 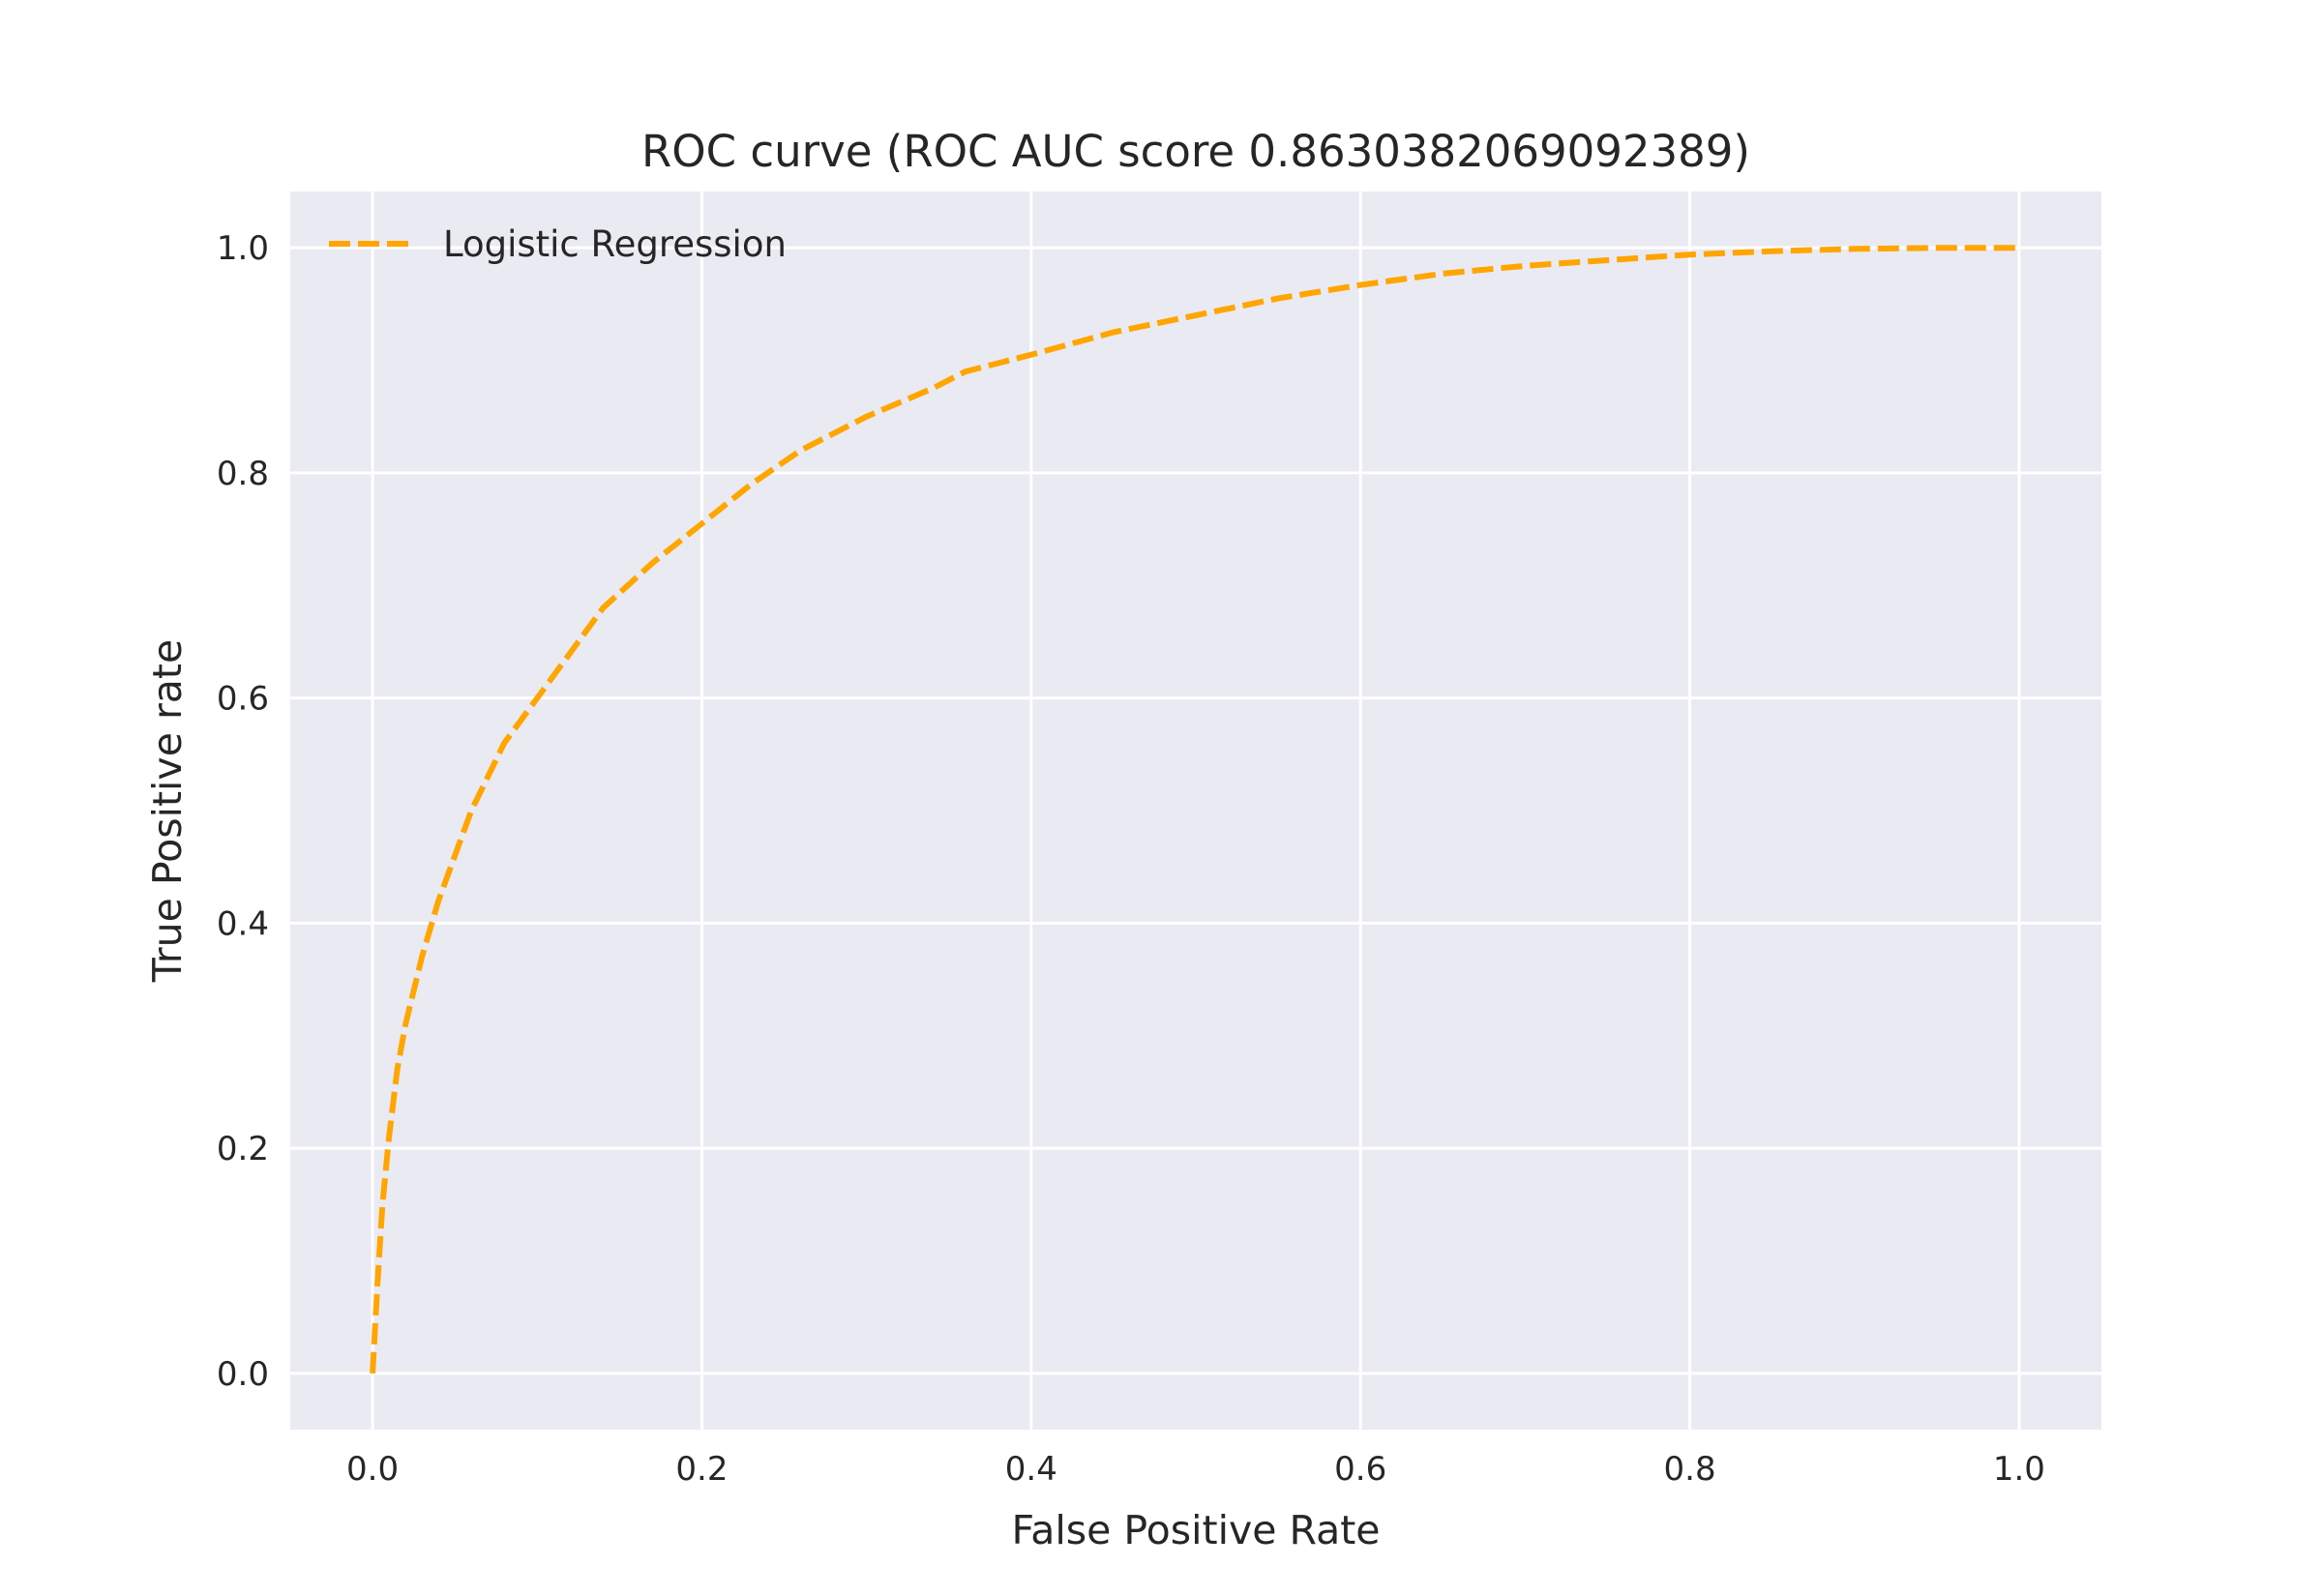 What do you see at coordinates (243, 699) in the screenshot?
I see `y-tick-label: 0.6` at bounding box center [243, 699].